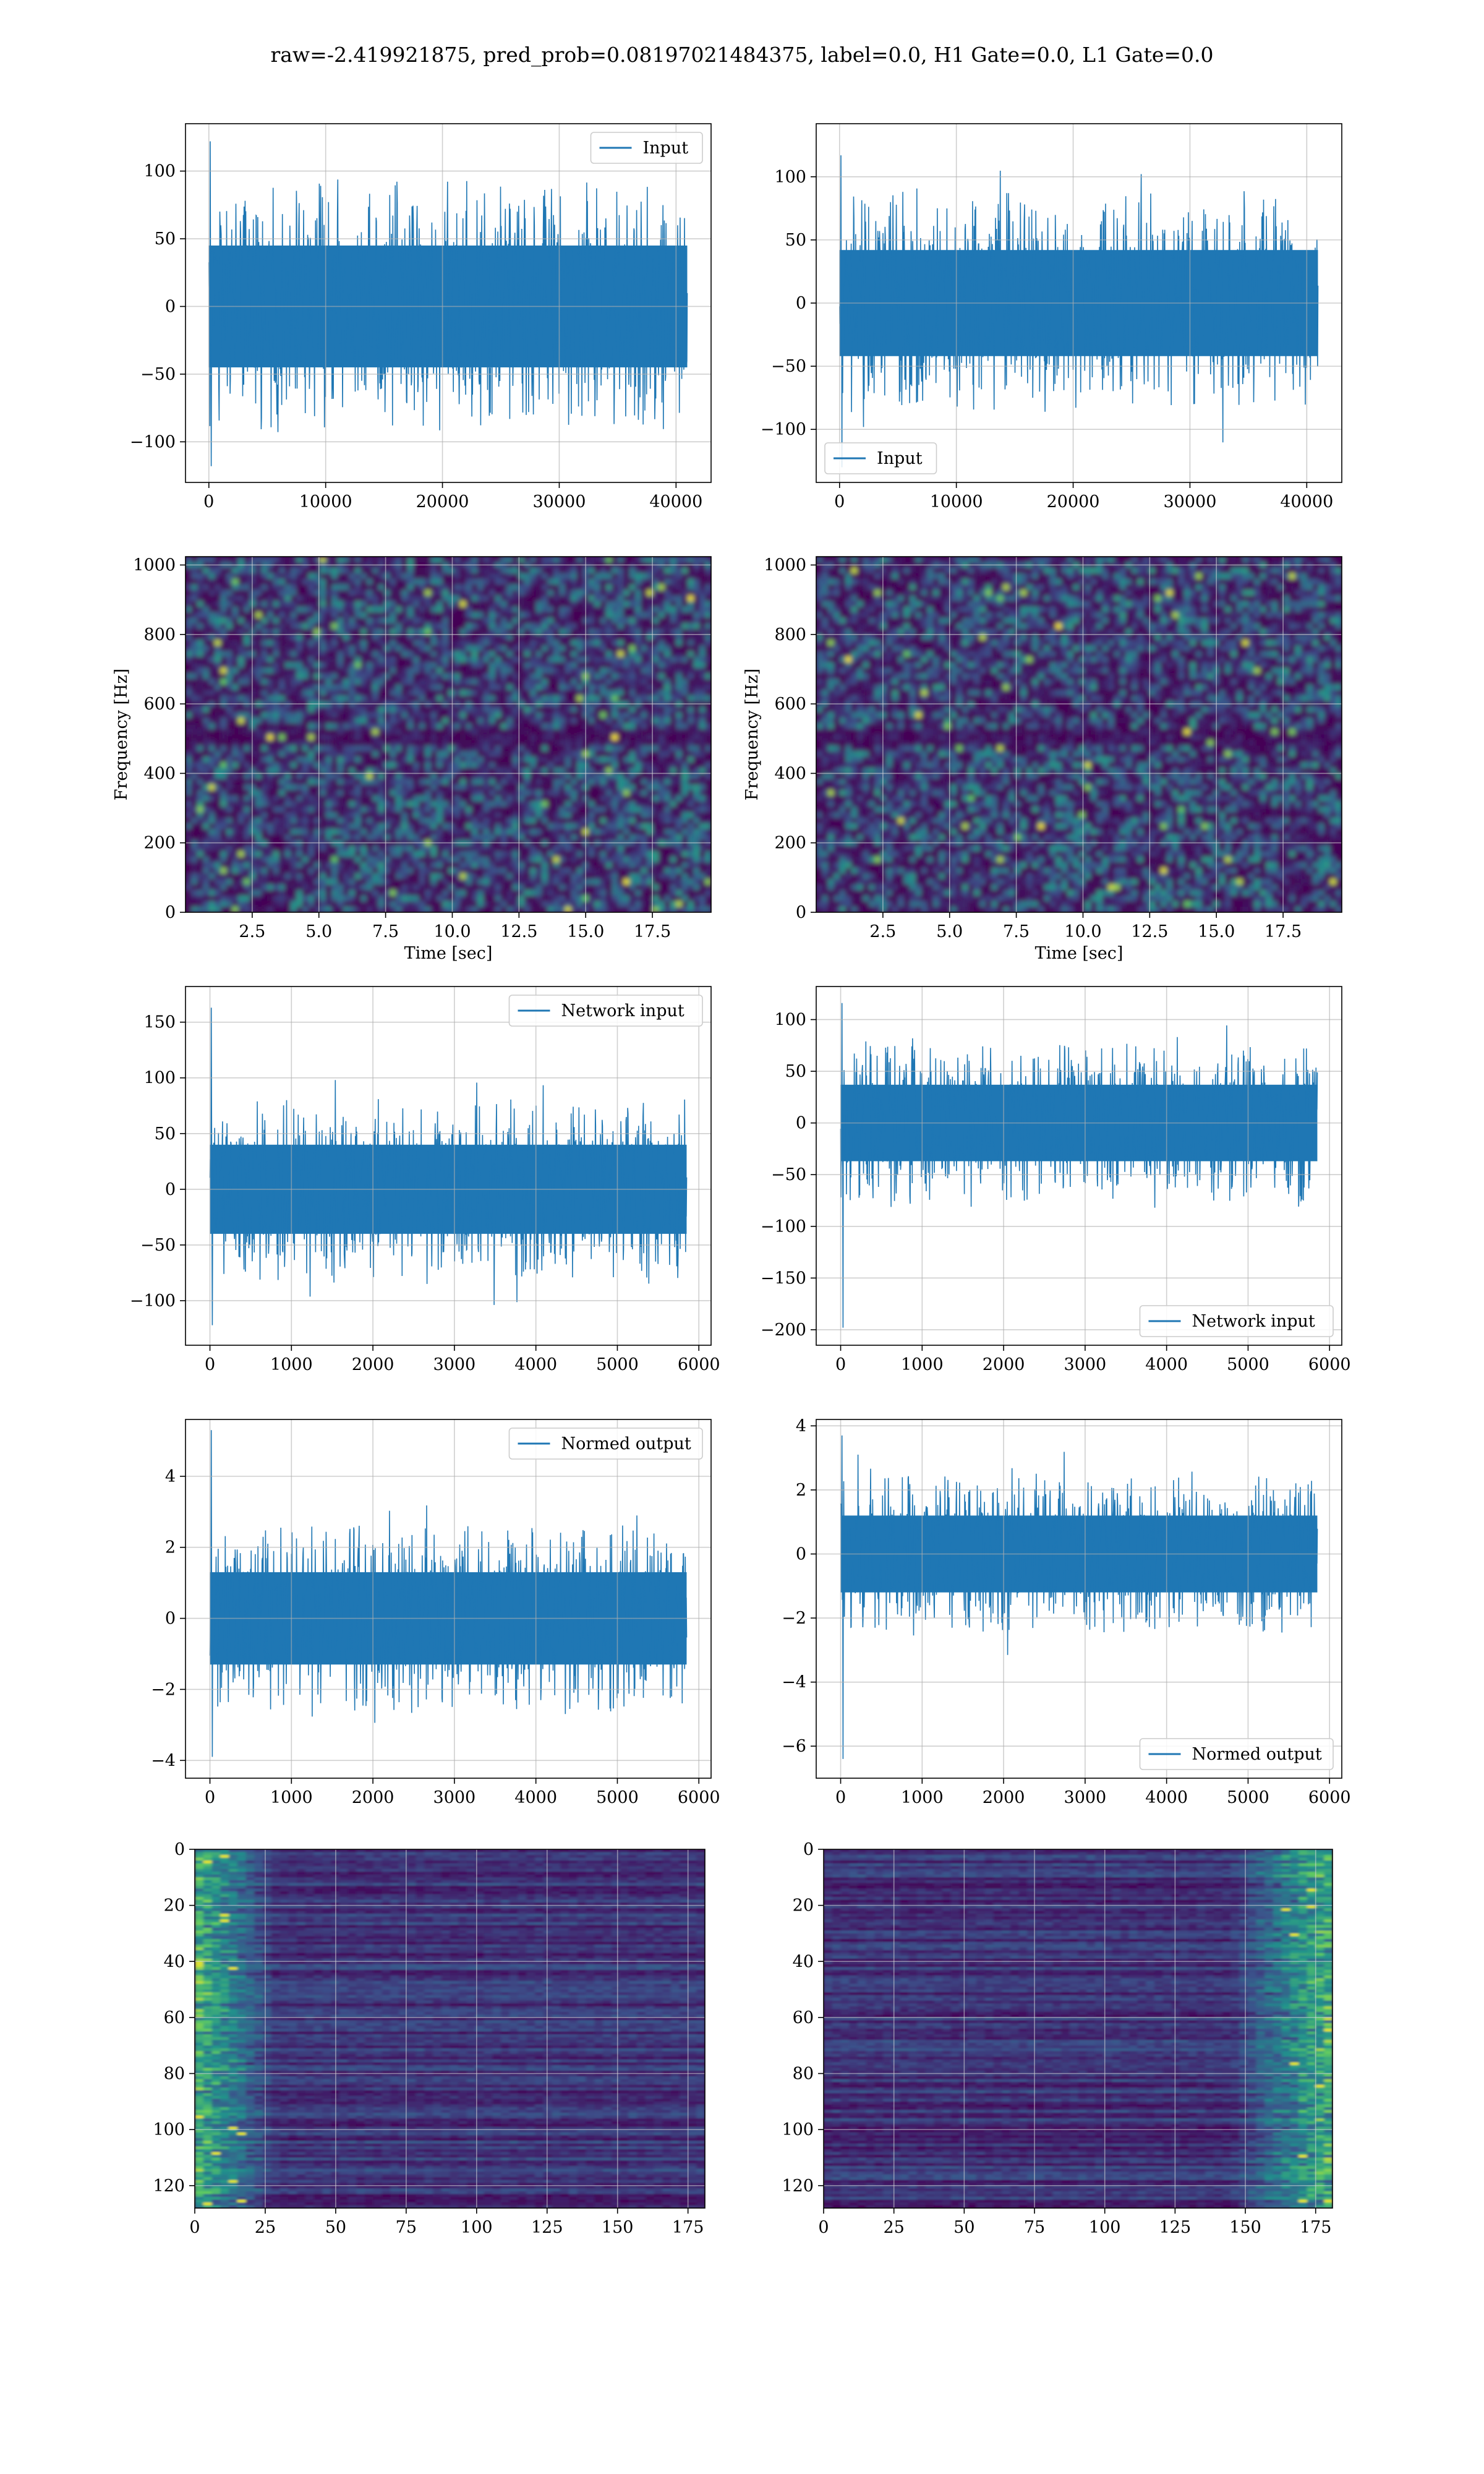 The height and width of the screenshot is (2474, 1484). Describe the element at coordinates (585, 931) in the screenshot. I see `x-tick-label: 15.0` at that location.